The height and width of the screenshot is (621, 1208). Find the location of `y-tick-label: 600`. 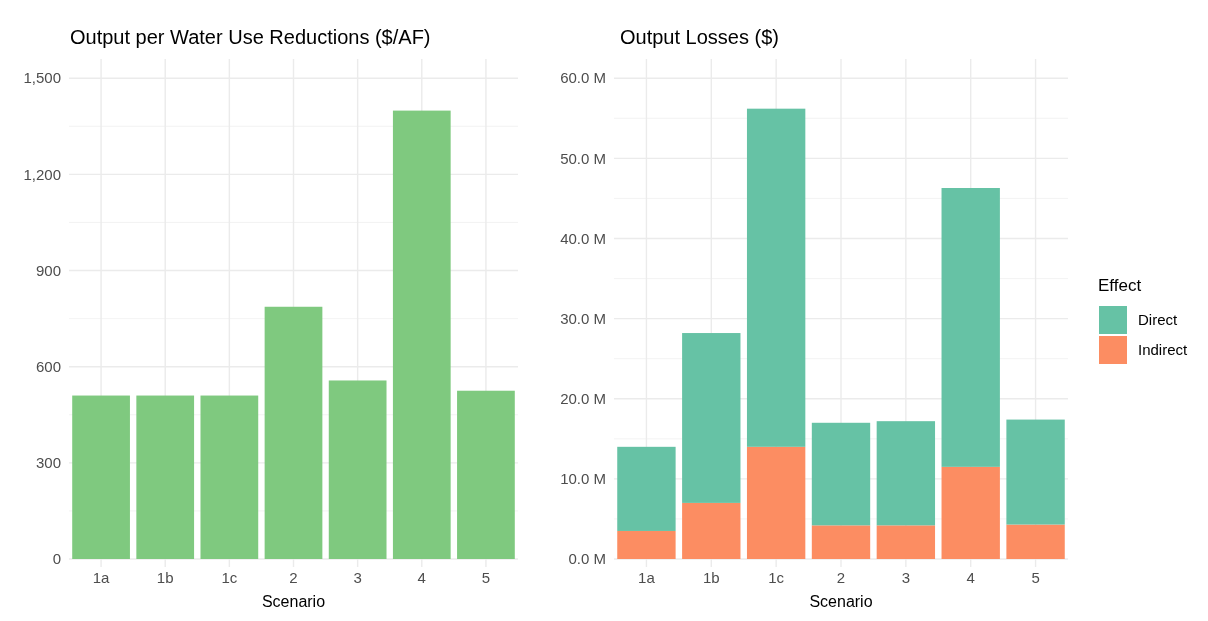

y-tick-label: 600 is located at coordinates (48, 366).